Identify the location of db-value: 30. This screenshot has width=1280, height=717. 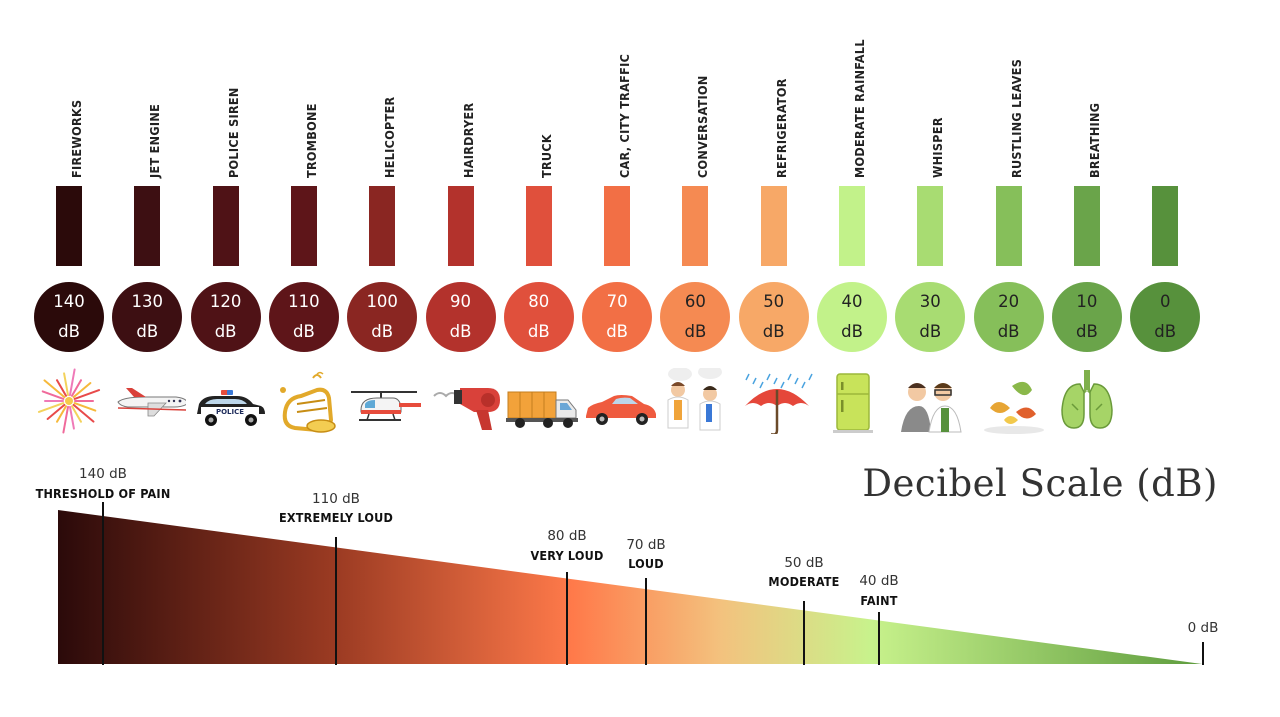
(930, 301).